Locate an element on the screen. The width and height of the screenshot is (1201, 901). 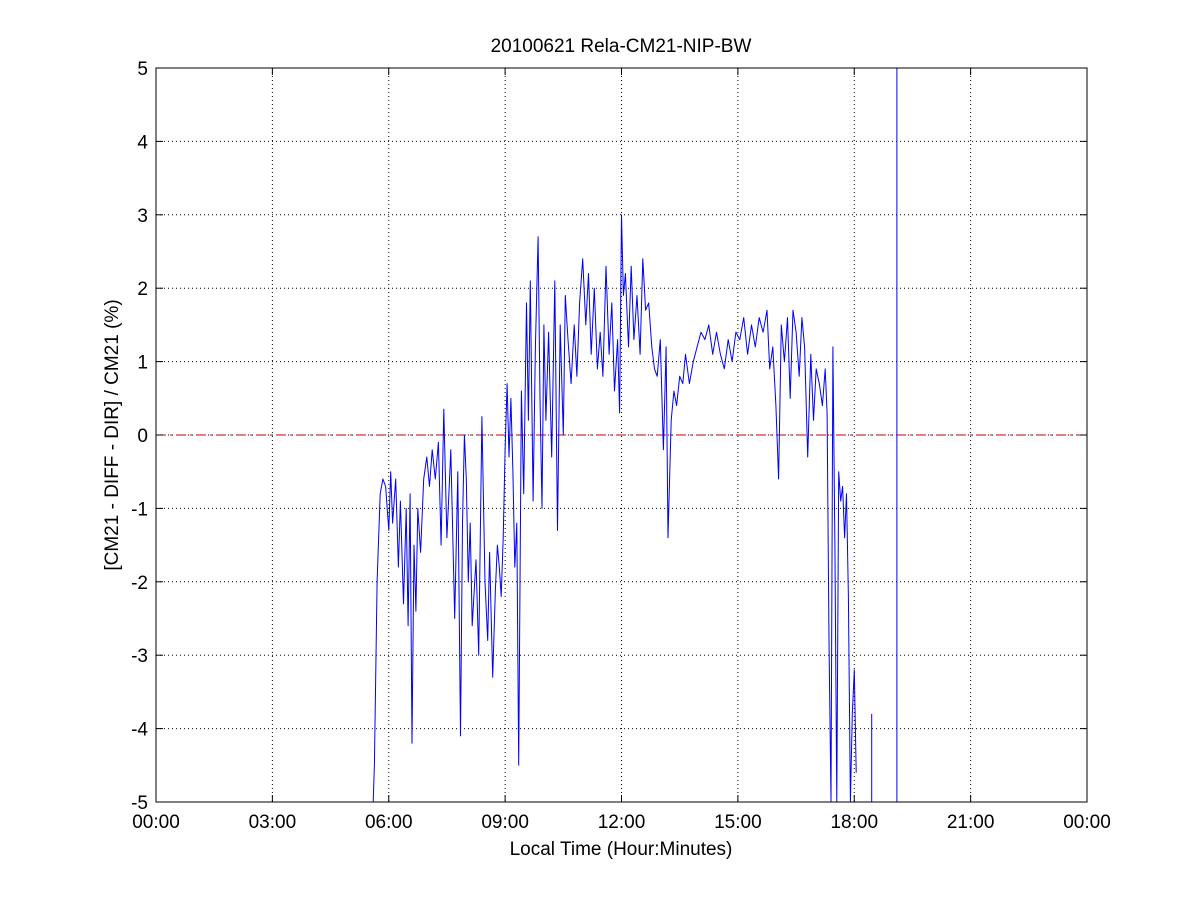
y-tick-label: 2 is located at coordinates (142, 289).